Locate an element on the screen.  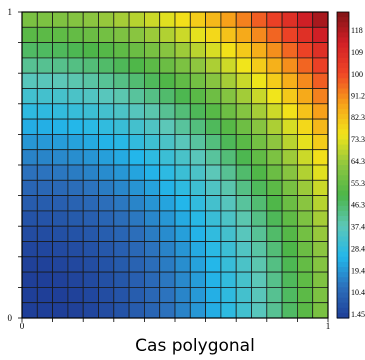
colorbar-tick-label: 1.45 is located at coordinates (358, 314).